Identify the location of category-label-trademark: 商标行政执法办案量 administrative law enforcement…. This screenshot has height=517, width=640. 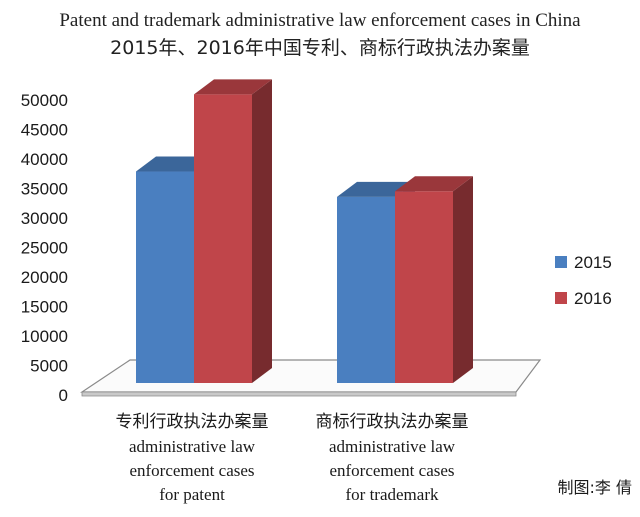
(392, 458).